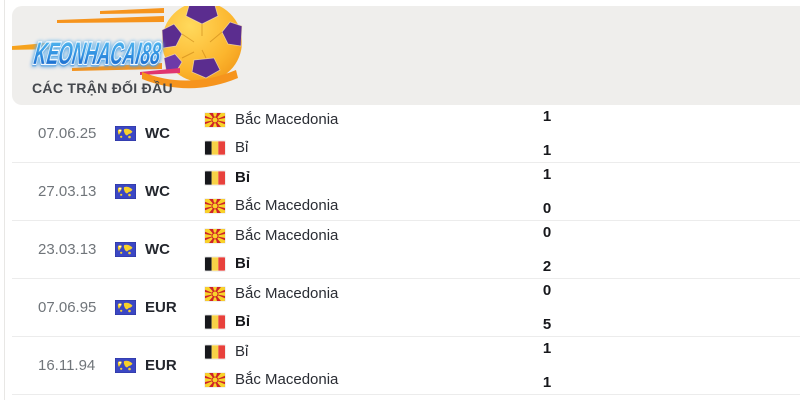 This screenshot has width=800, height=400. What do you see at coordinates (547, 191) in the screenshot?
I see `scores-column: 1 0` at bounding box center [547, 191].